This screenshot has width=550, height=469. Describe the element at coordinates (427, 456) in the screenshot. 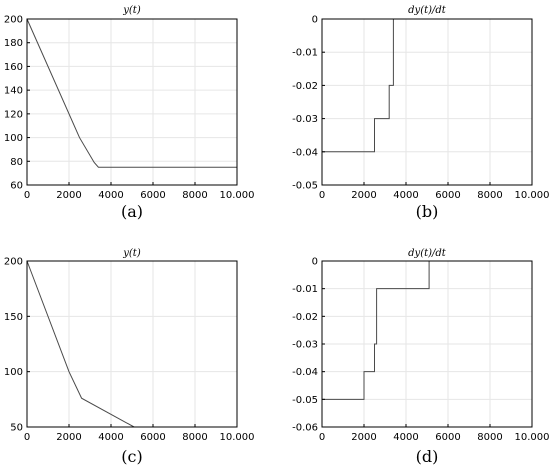

I see `panel-caption: (d)` at that location.